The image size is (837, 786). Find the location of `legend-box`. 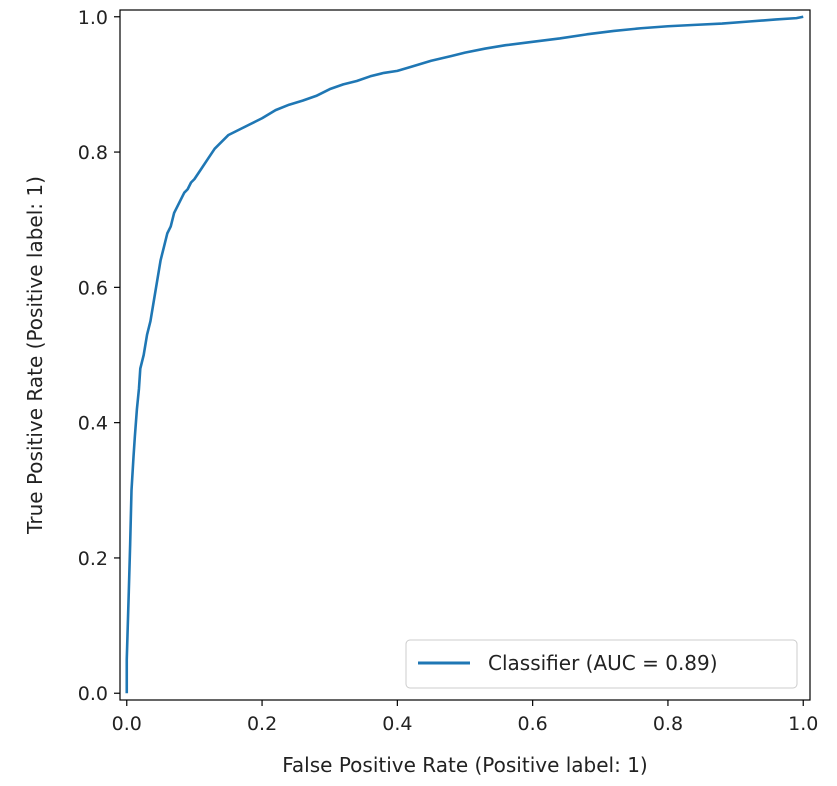

legend-box is located at coordinates (601, 664).